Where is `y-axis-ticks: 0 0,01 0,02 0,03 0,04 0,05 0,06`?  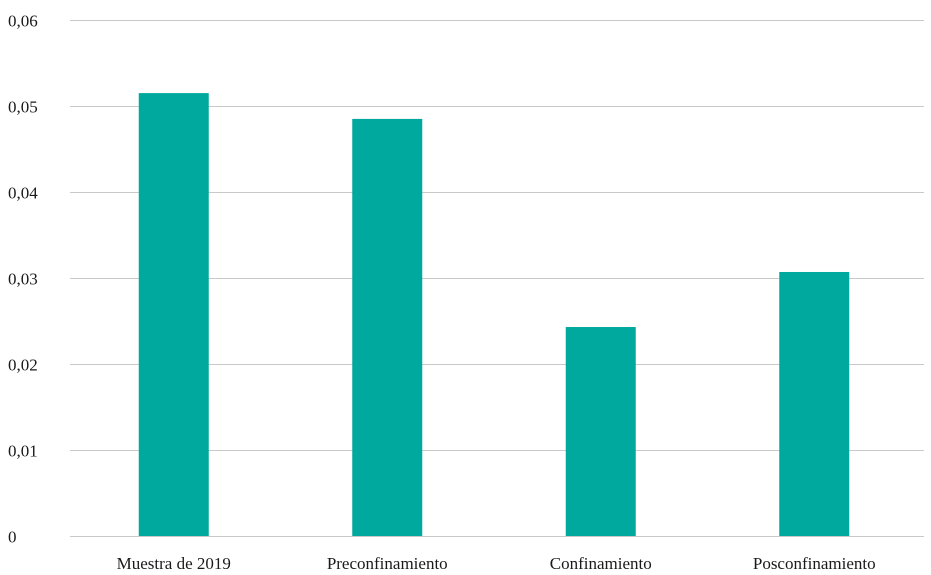 y-axis-ticks: 0 0,01 0,02 0,03 0,04 0,05 0,06 is located at coordinates (23, 279).